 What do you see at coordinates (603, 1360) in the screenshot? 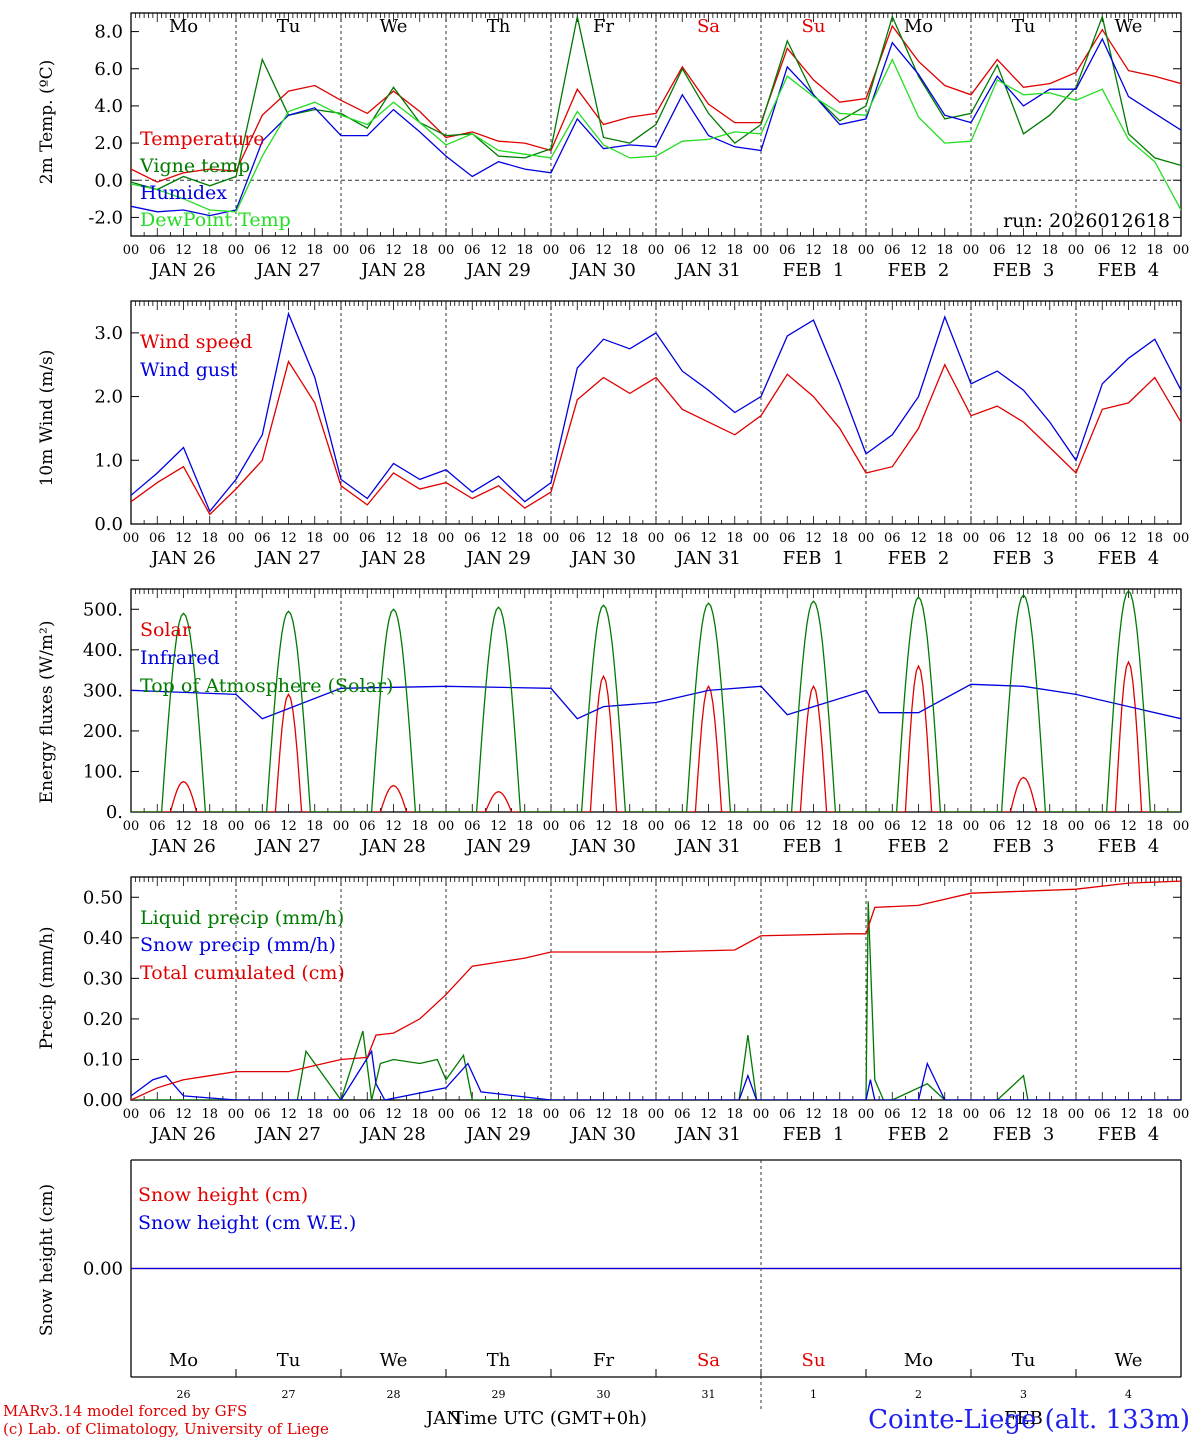
I see `day-name: Fr` at bounding box center [603, 1360].